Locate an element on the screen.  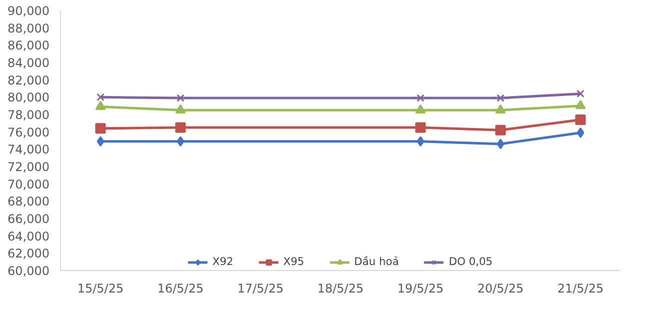
x-tick-label: 17/5/25 is located at coordinates (260, 289).